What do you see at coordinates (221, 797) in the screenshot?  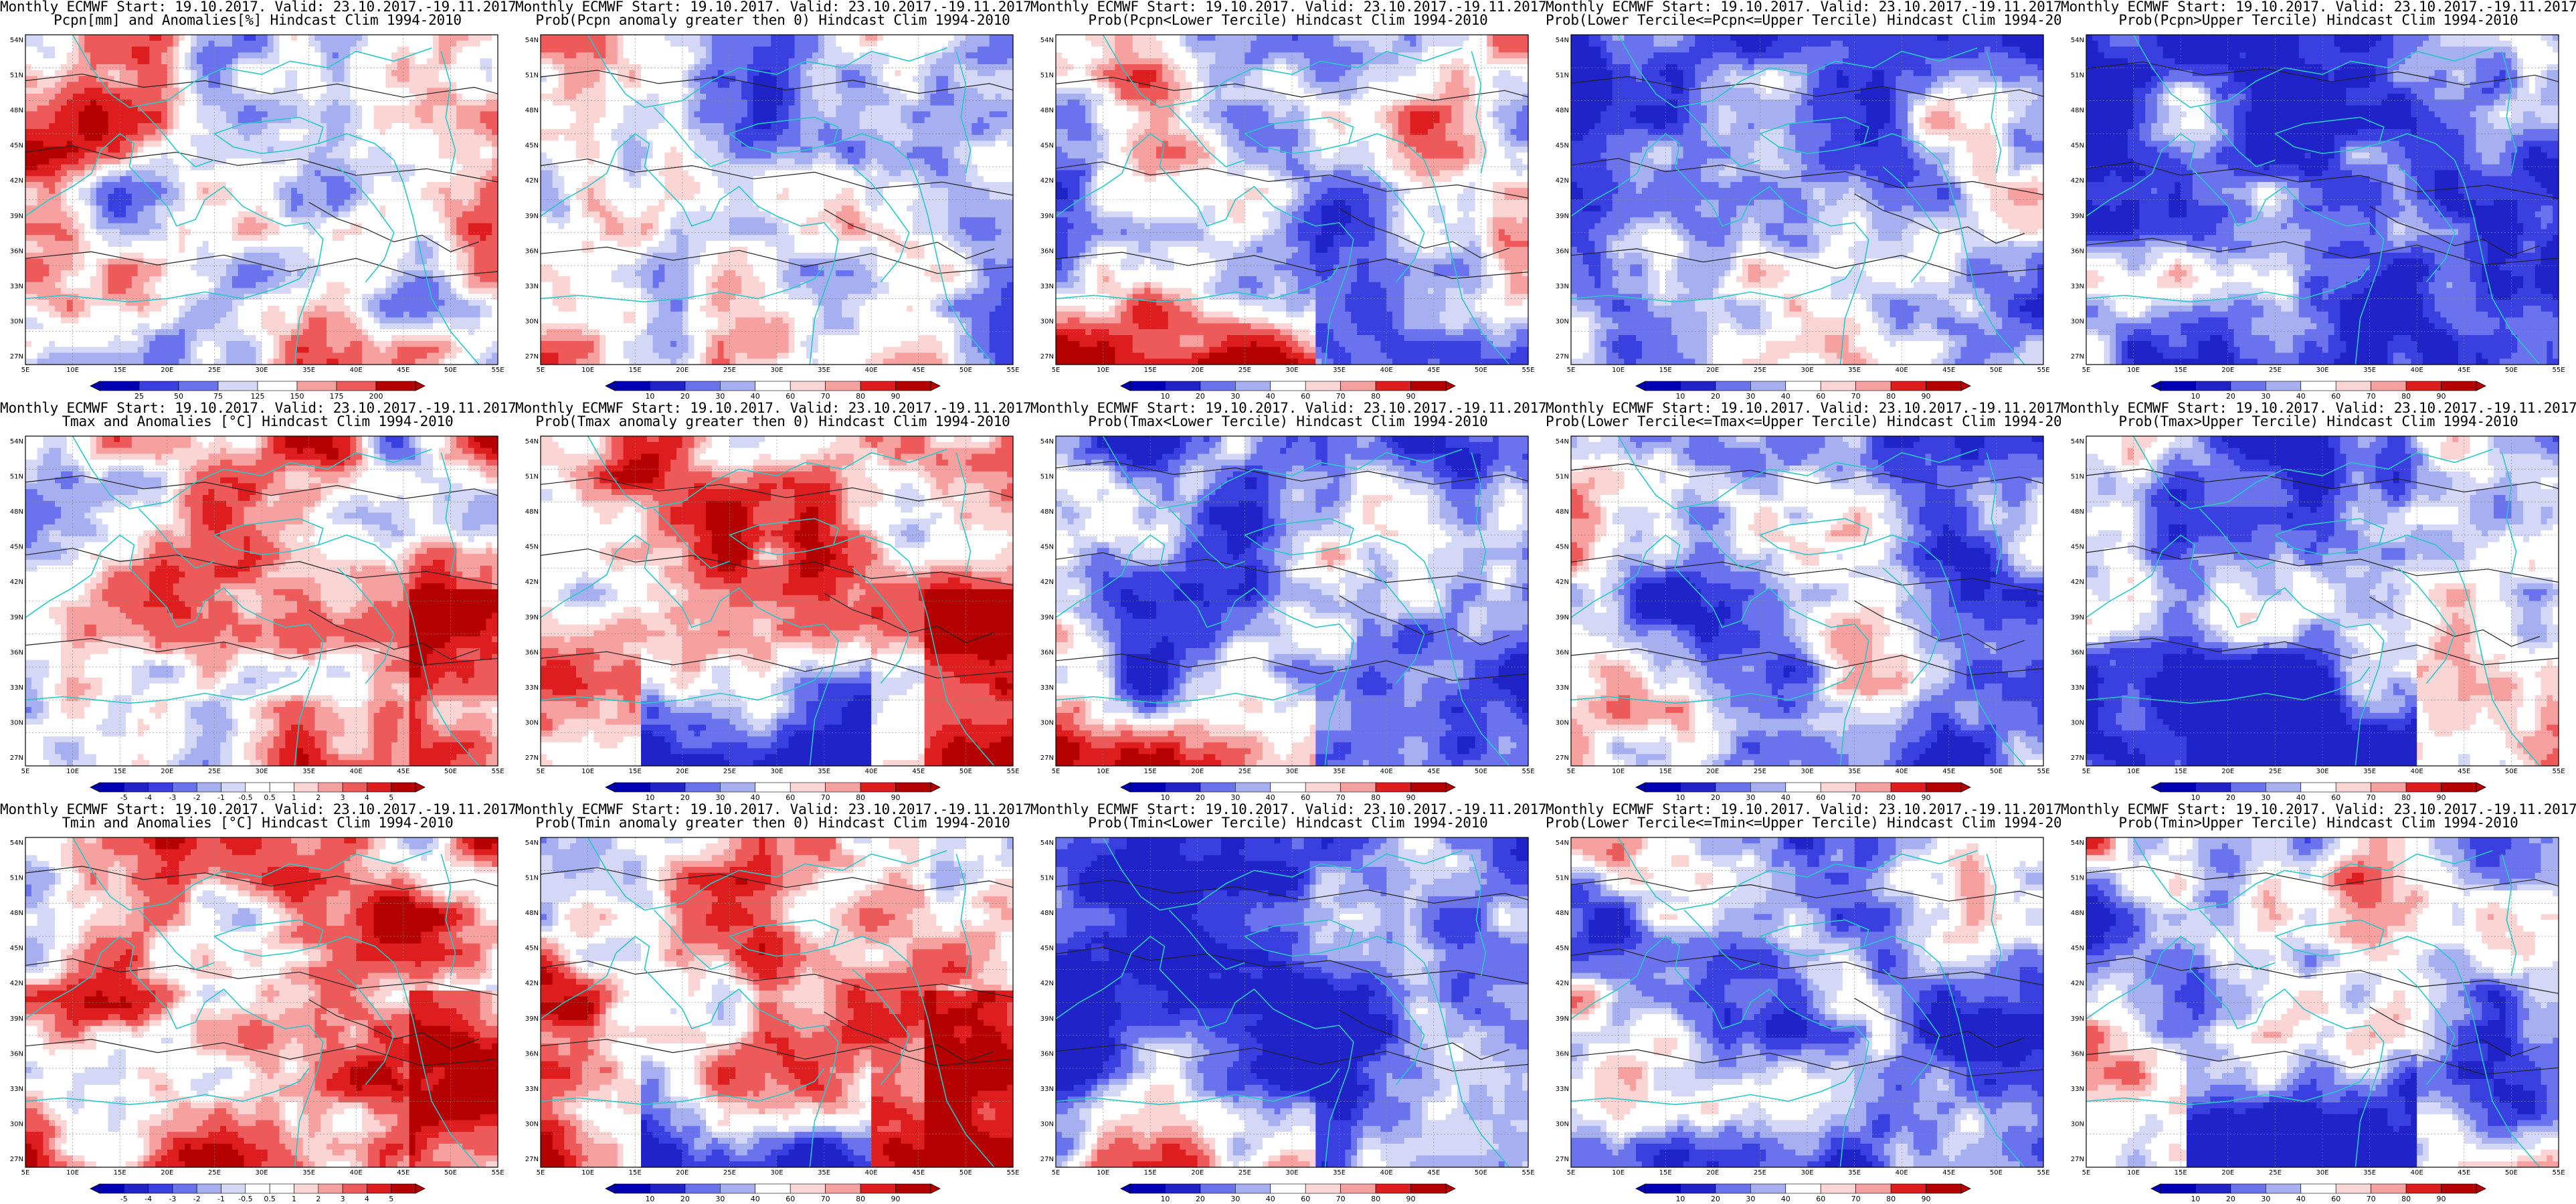 I see `colorbar-tick-label: -1` at bounding box center [221, 797].